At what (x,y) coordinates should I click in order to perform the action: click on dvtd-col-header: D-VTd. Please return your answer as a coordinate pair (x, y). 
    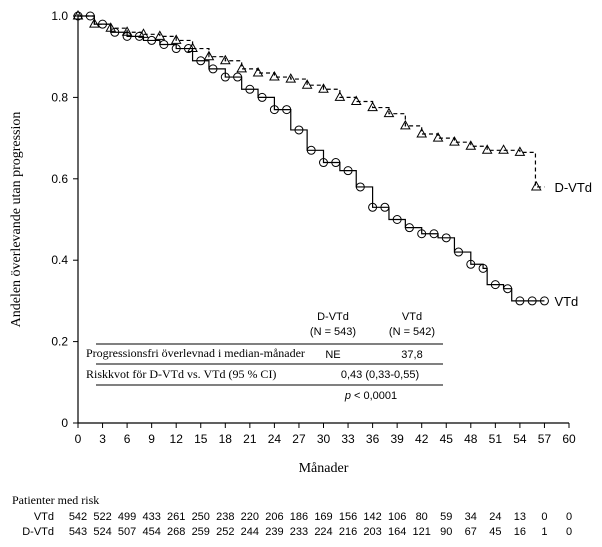
    Looking at the image, I should click on (333, 317).